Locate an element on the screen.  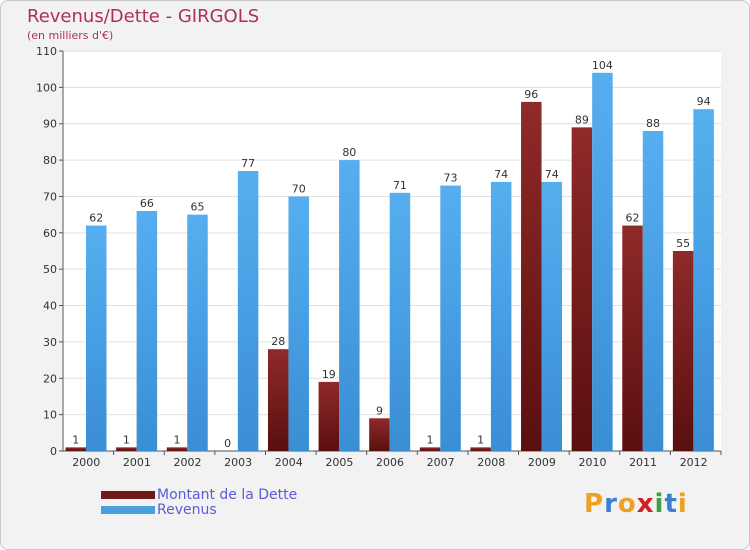
data-label-dette: 62 is located at coordinates (633, 218).